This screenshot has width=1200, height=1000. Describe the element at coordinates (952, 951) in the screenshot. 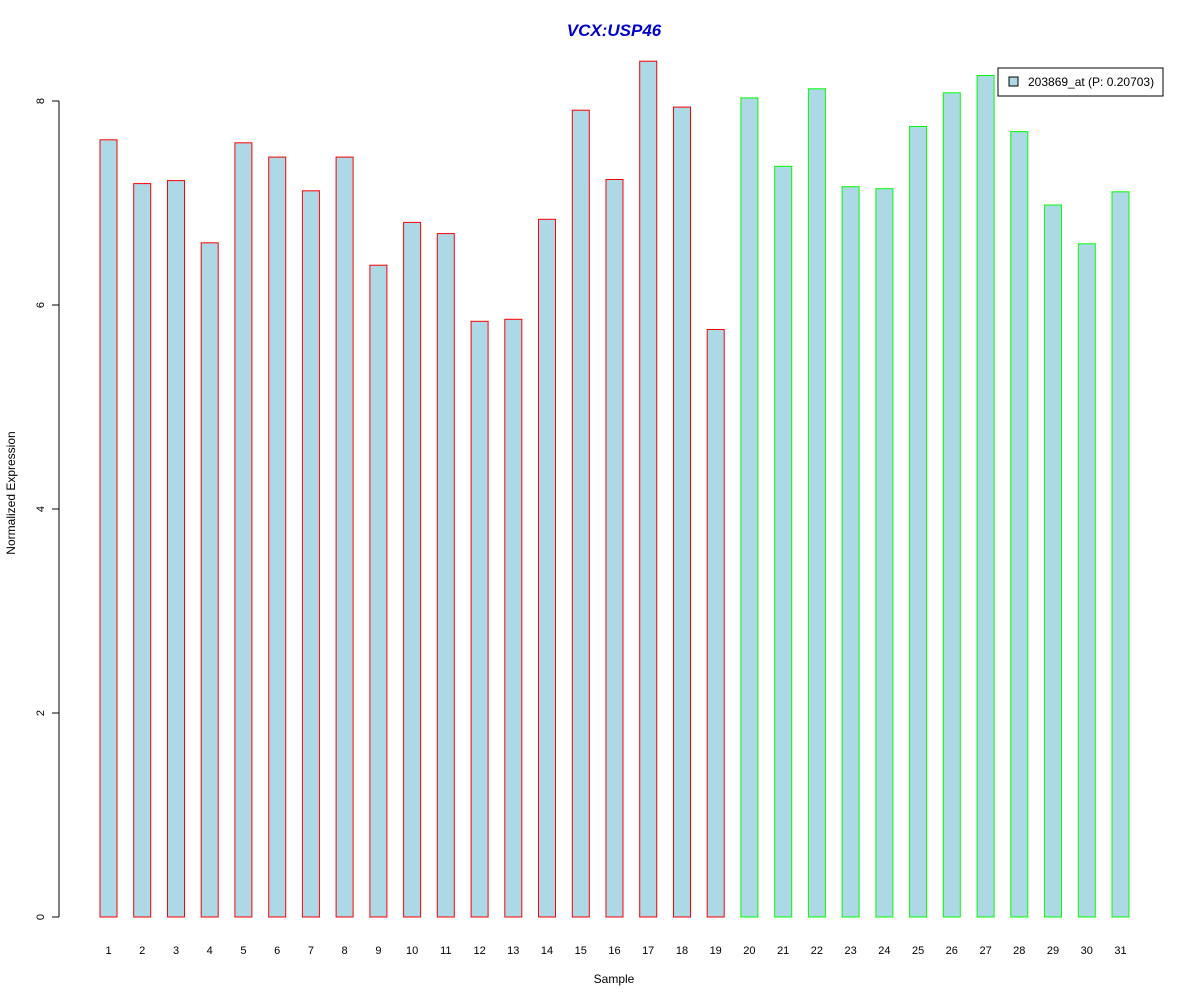

I see `x-tick-label: 26` at that location.